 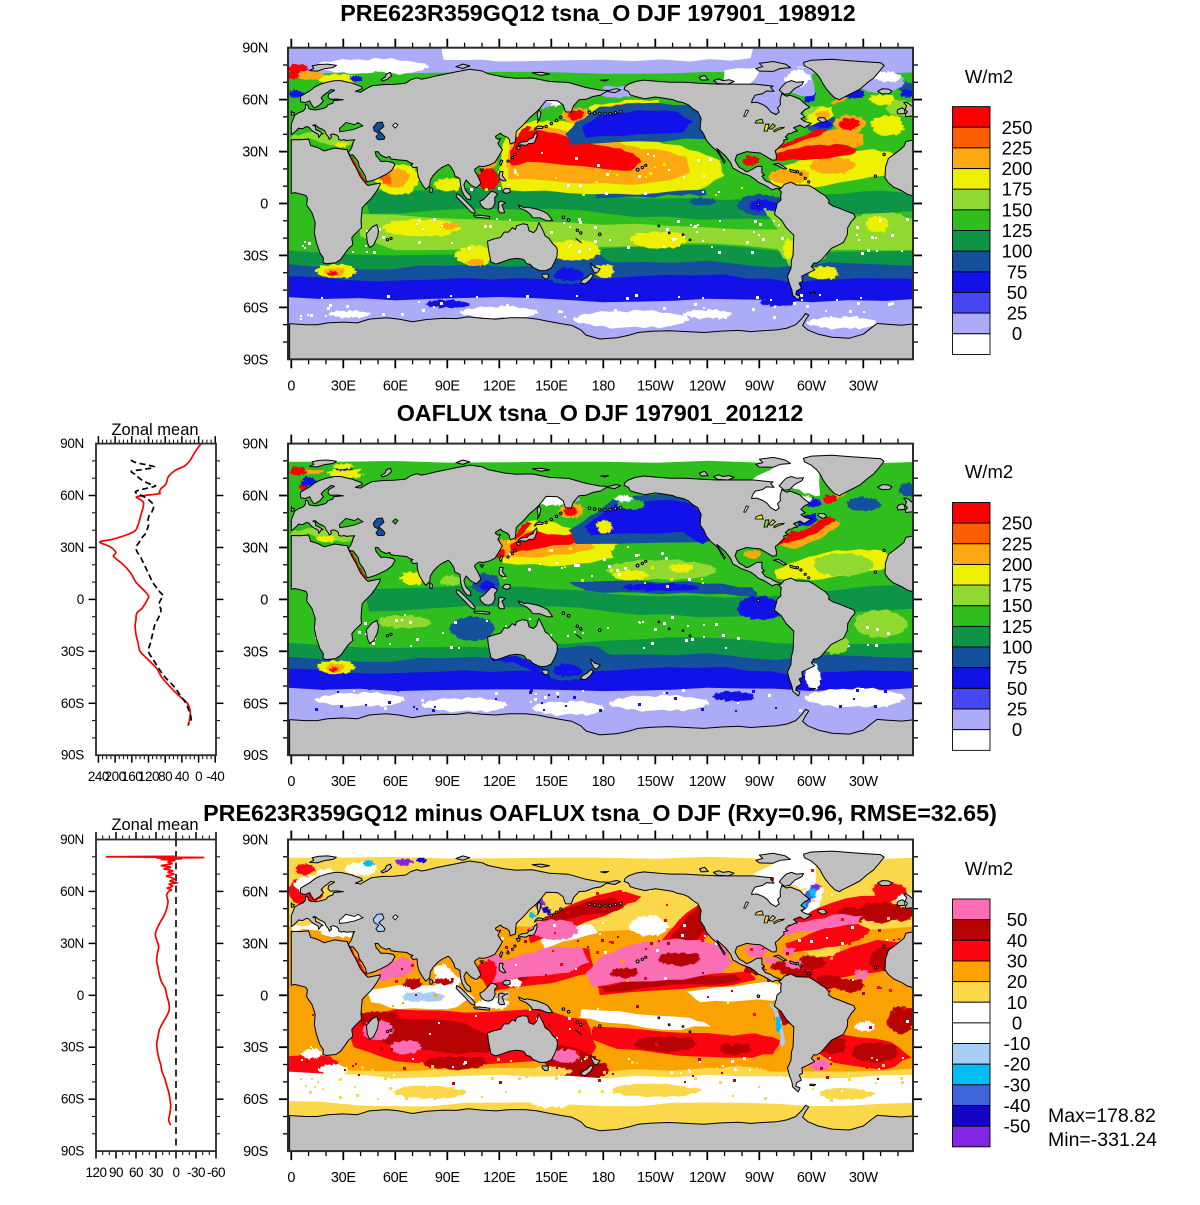 What do you see at coordinates (1017, 1002) in the screenshot?
I see `svg-text: 10` at bounding box center [1017, 1002].